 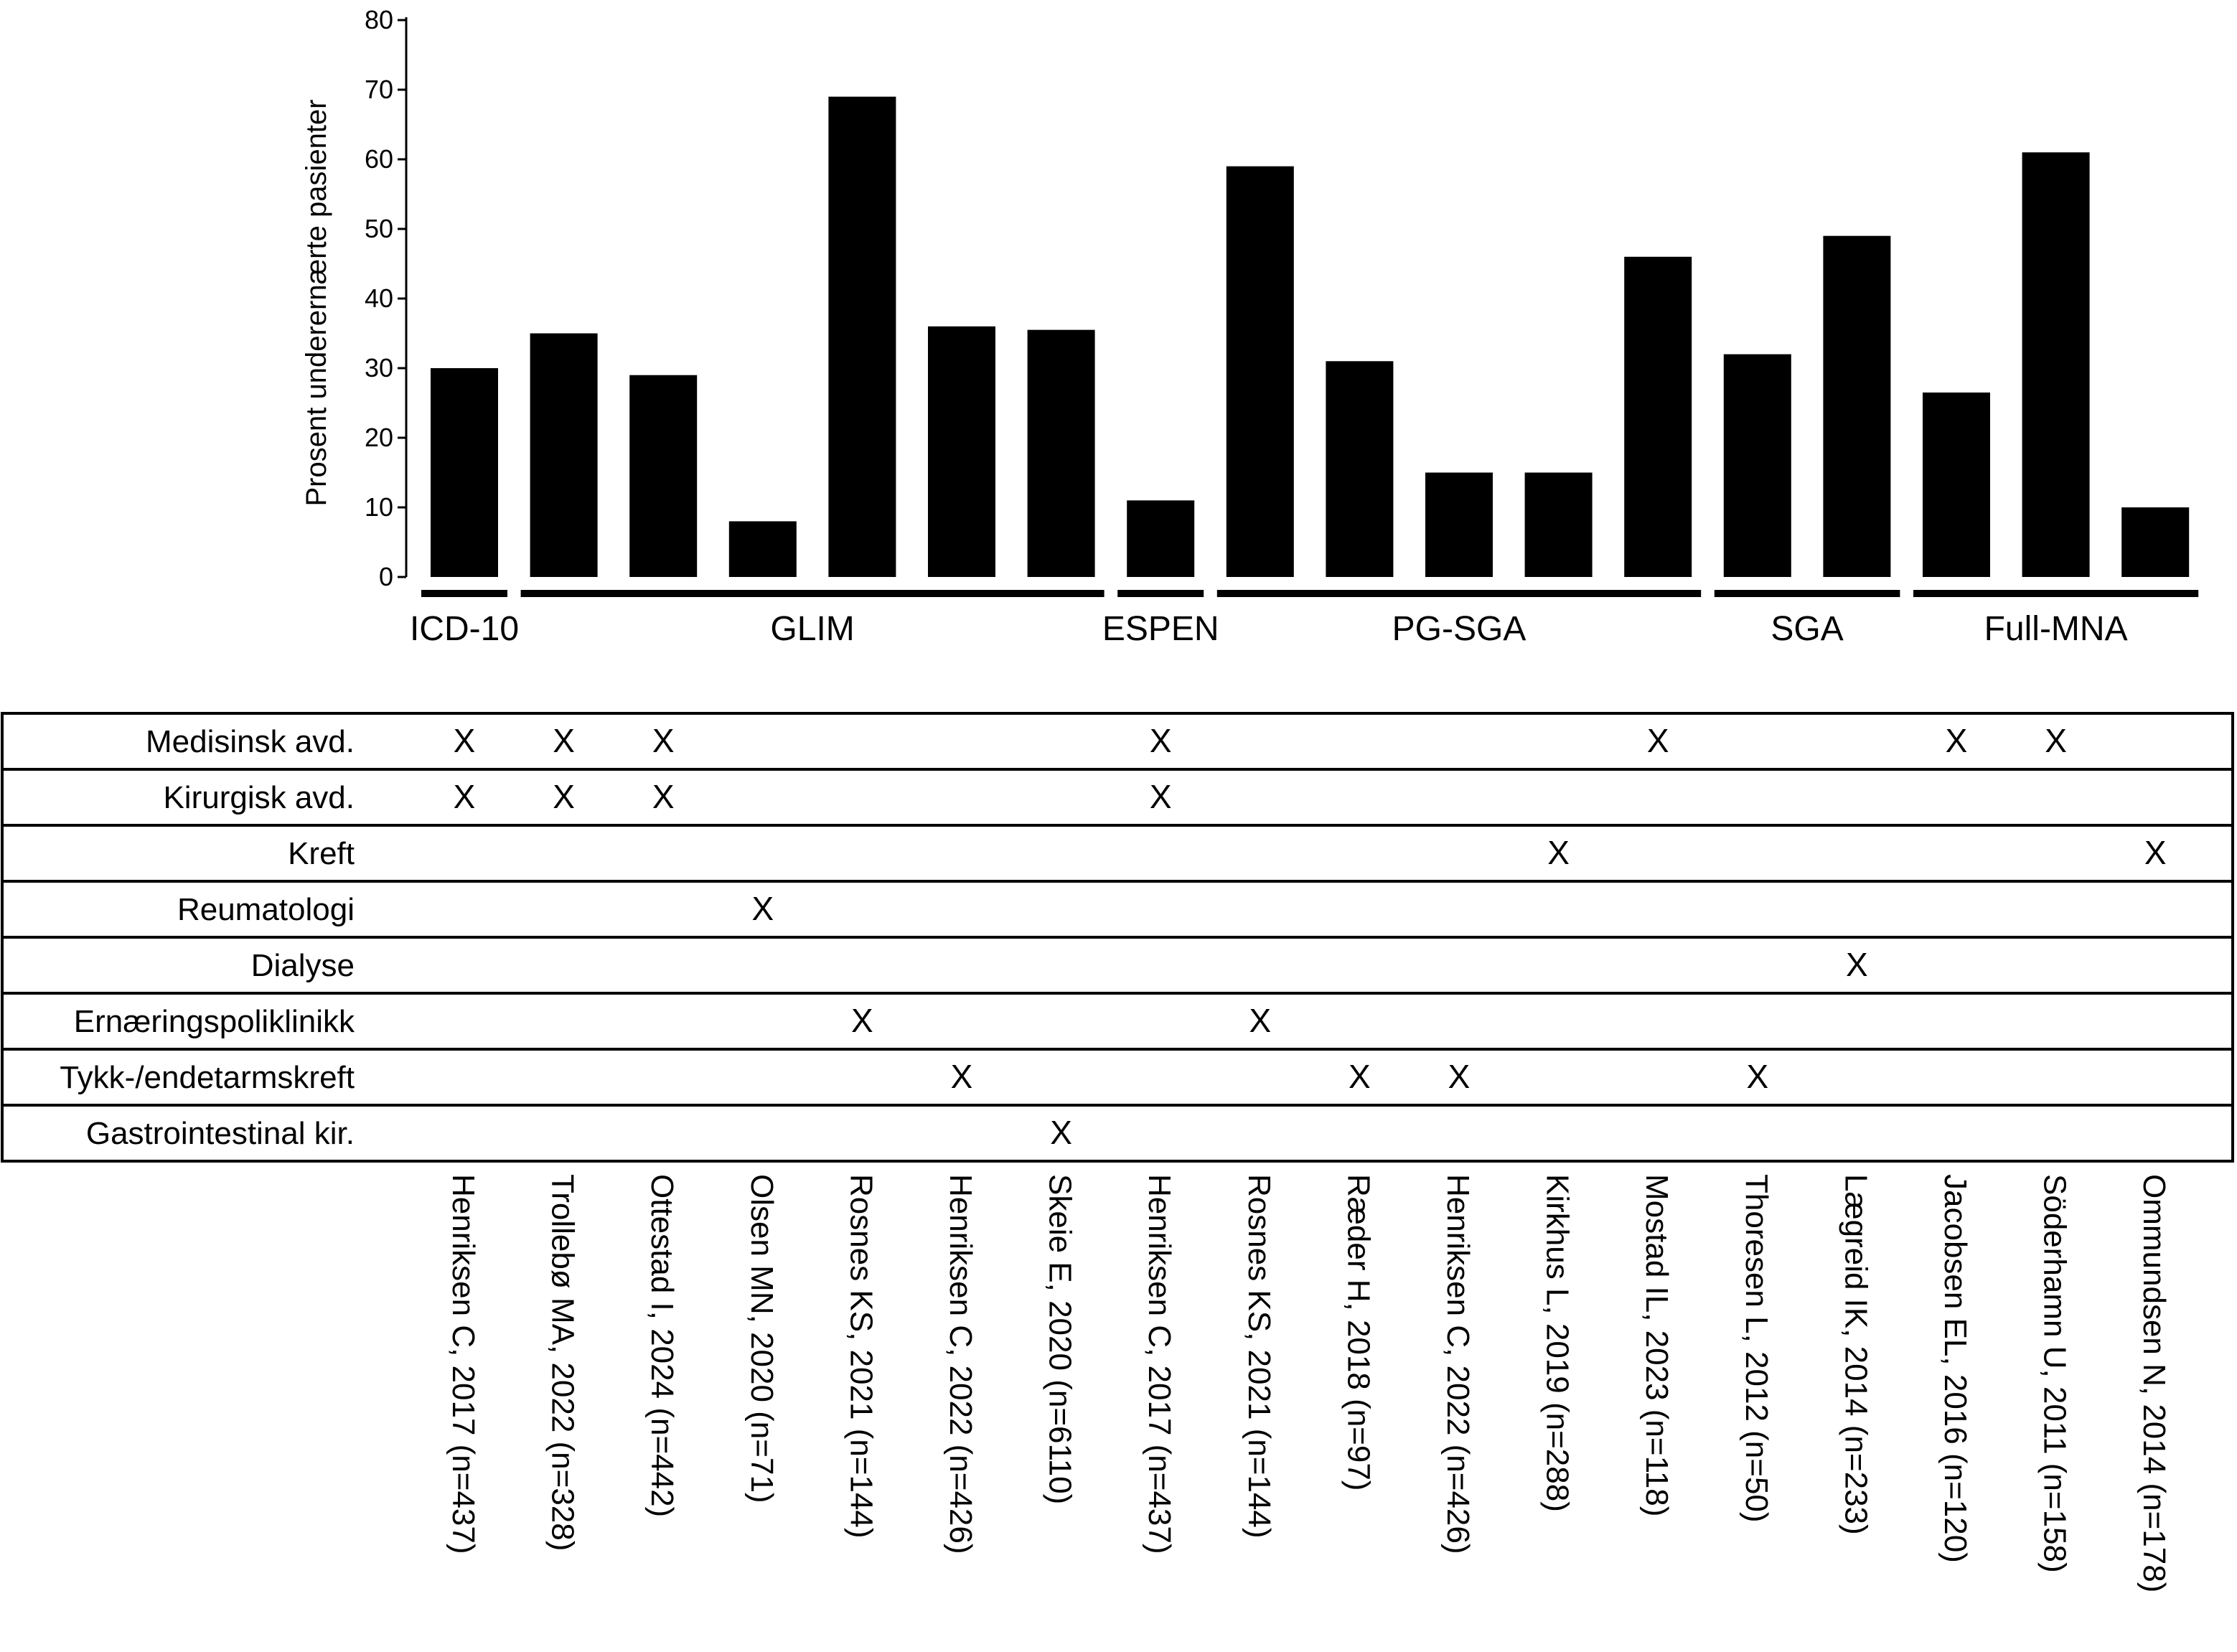 I want to click on group-label: Full-MNA, so click(x=2056, y=629).